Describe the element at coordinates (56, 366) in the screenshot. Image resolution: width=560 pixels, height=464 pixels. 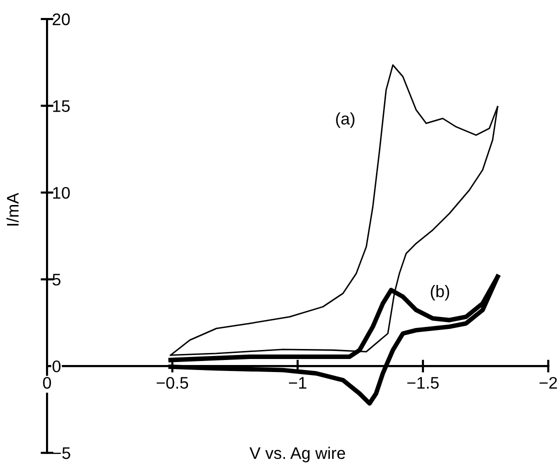
I see `y-tick-label: 0` at that location.